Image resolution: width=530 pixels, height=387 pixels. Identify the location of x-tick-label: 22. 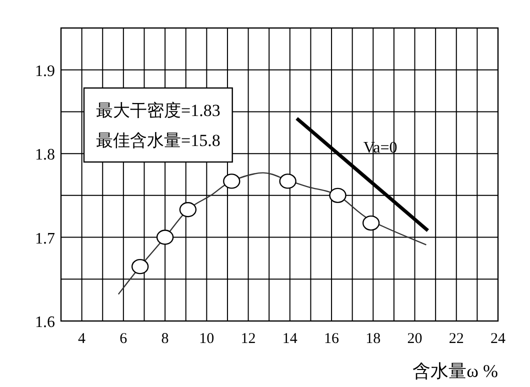
(456, 339).